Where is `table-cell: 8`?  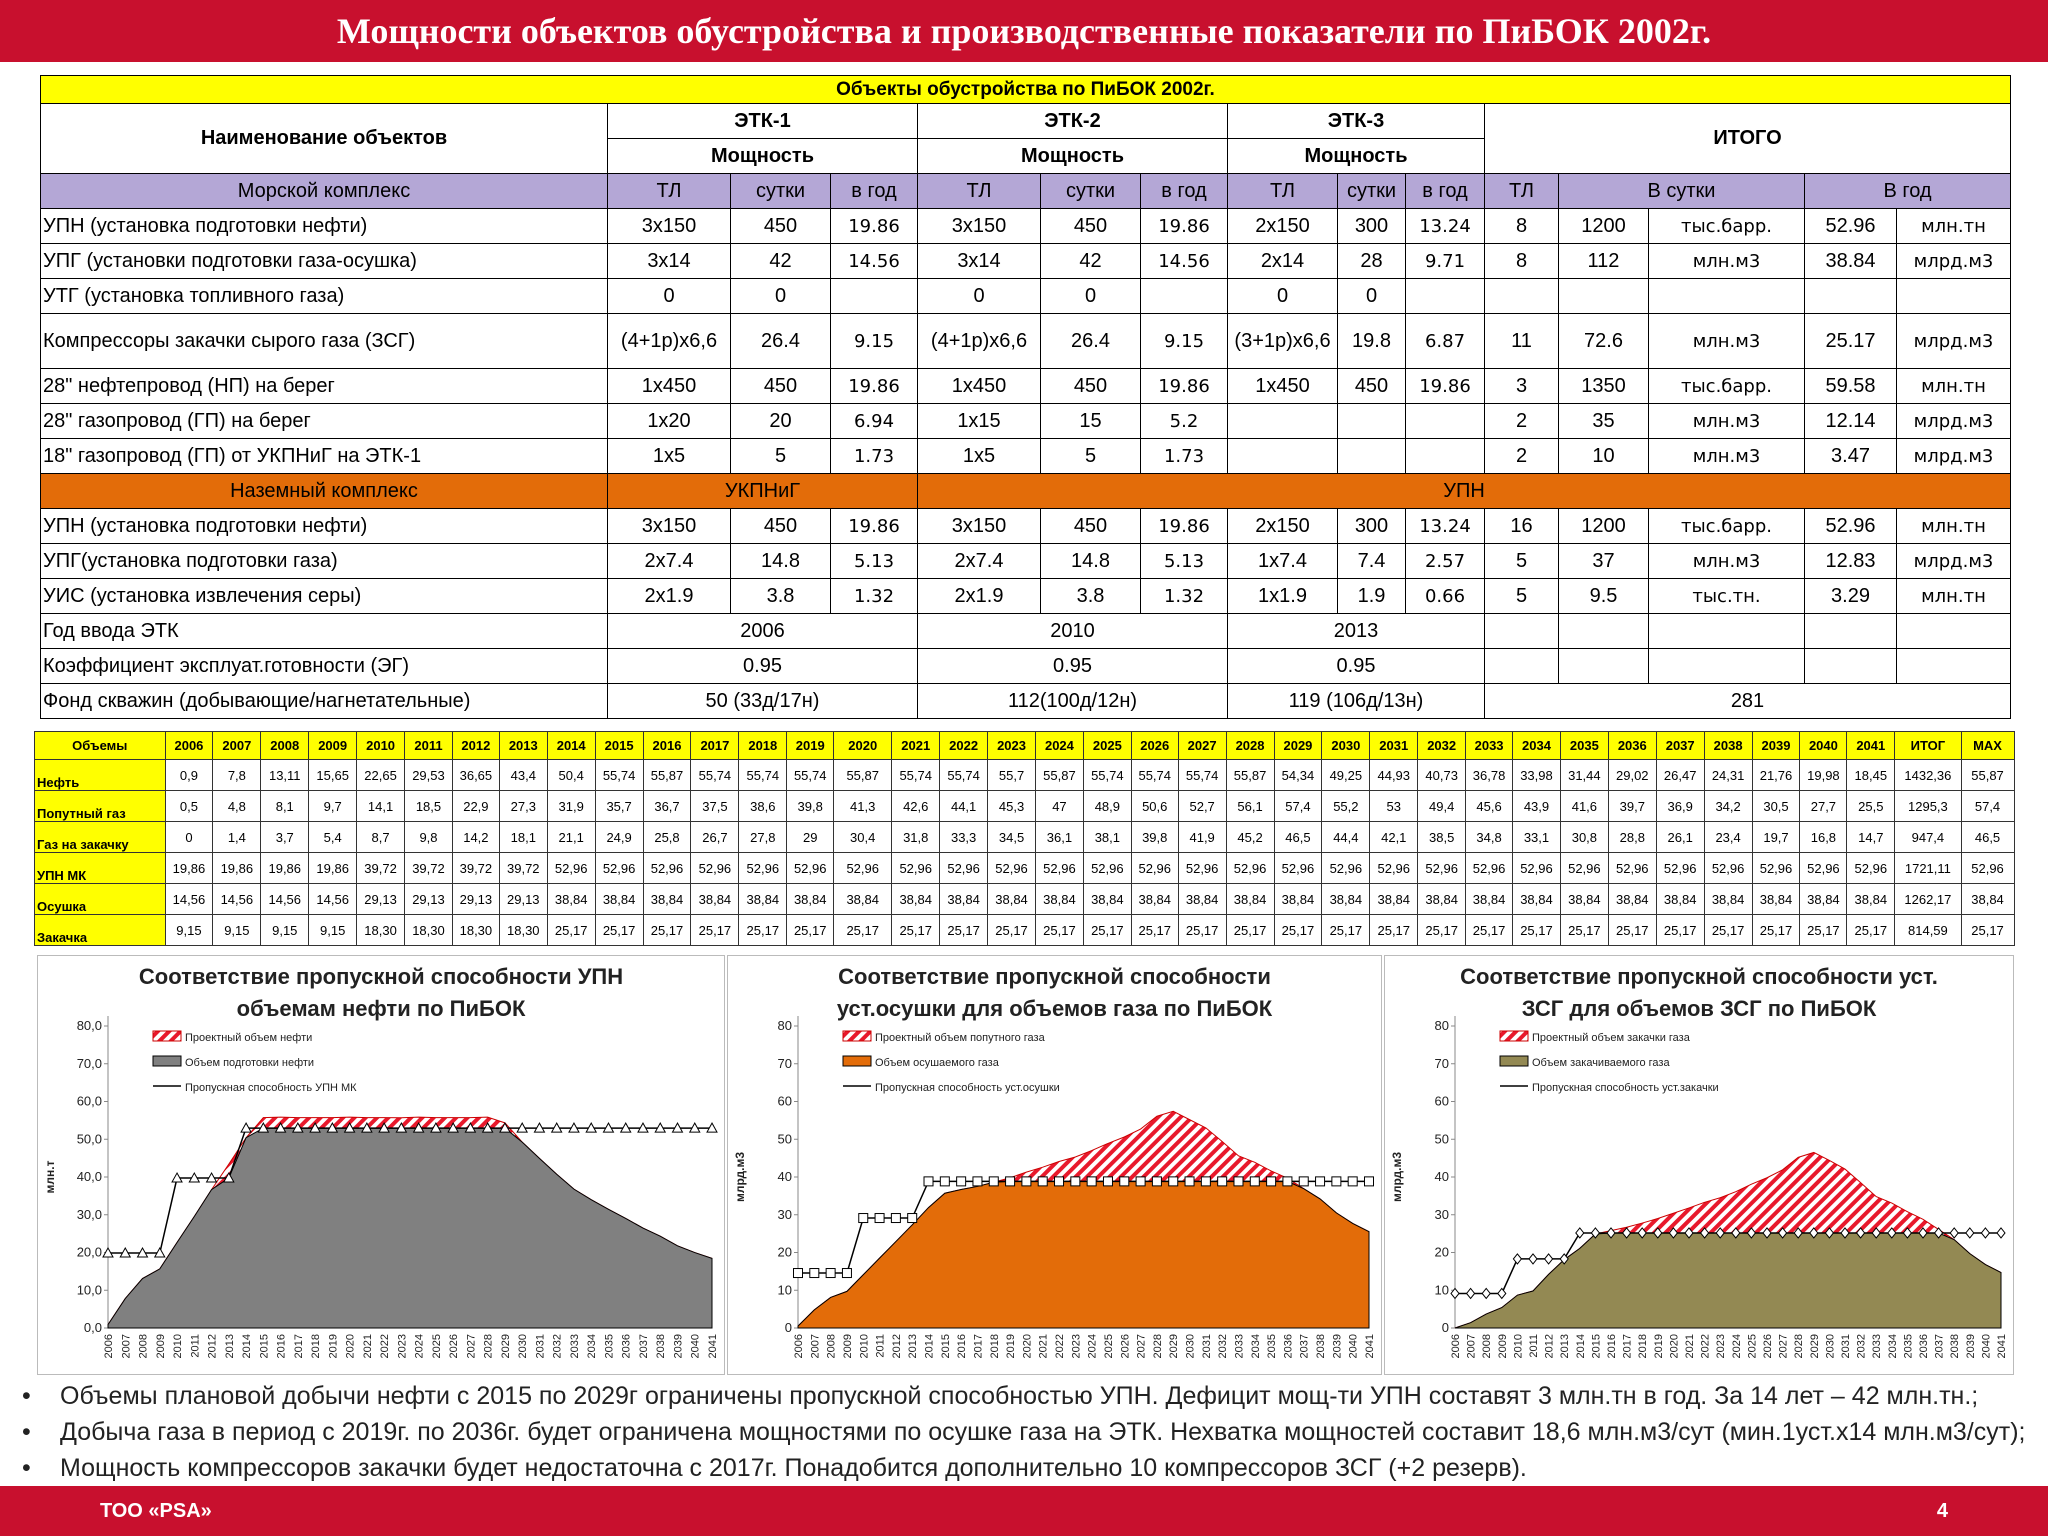
table-cell: 8 is located at coordinates (1521, 261).